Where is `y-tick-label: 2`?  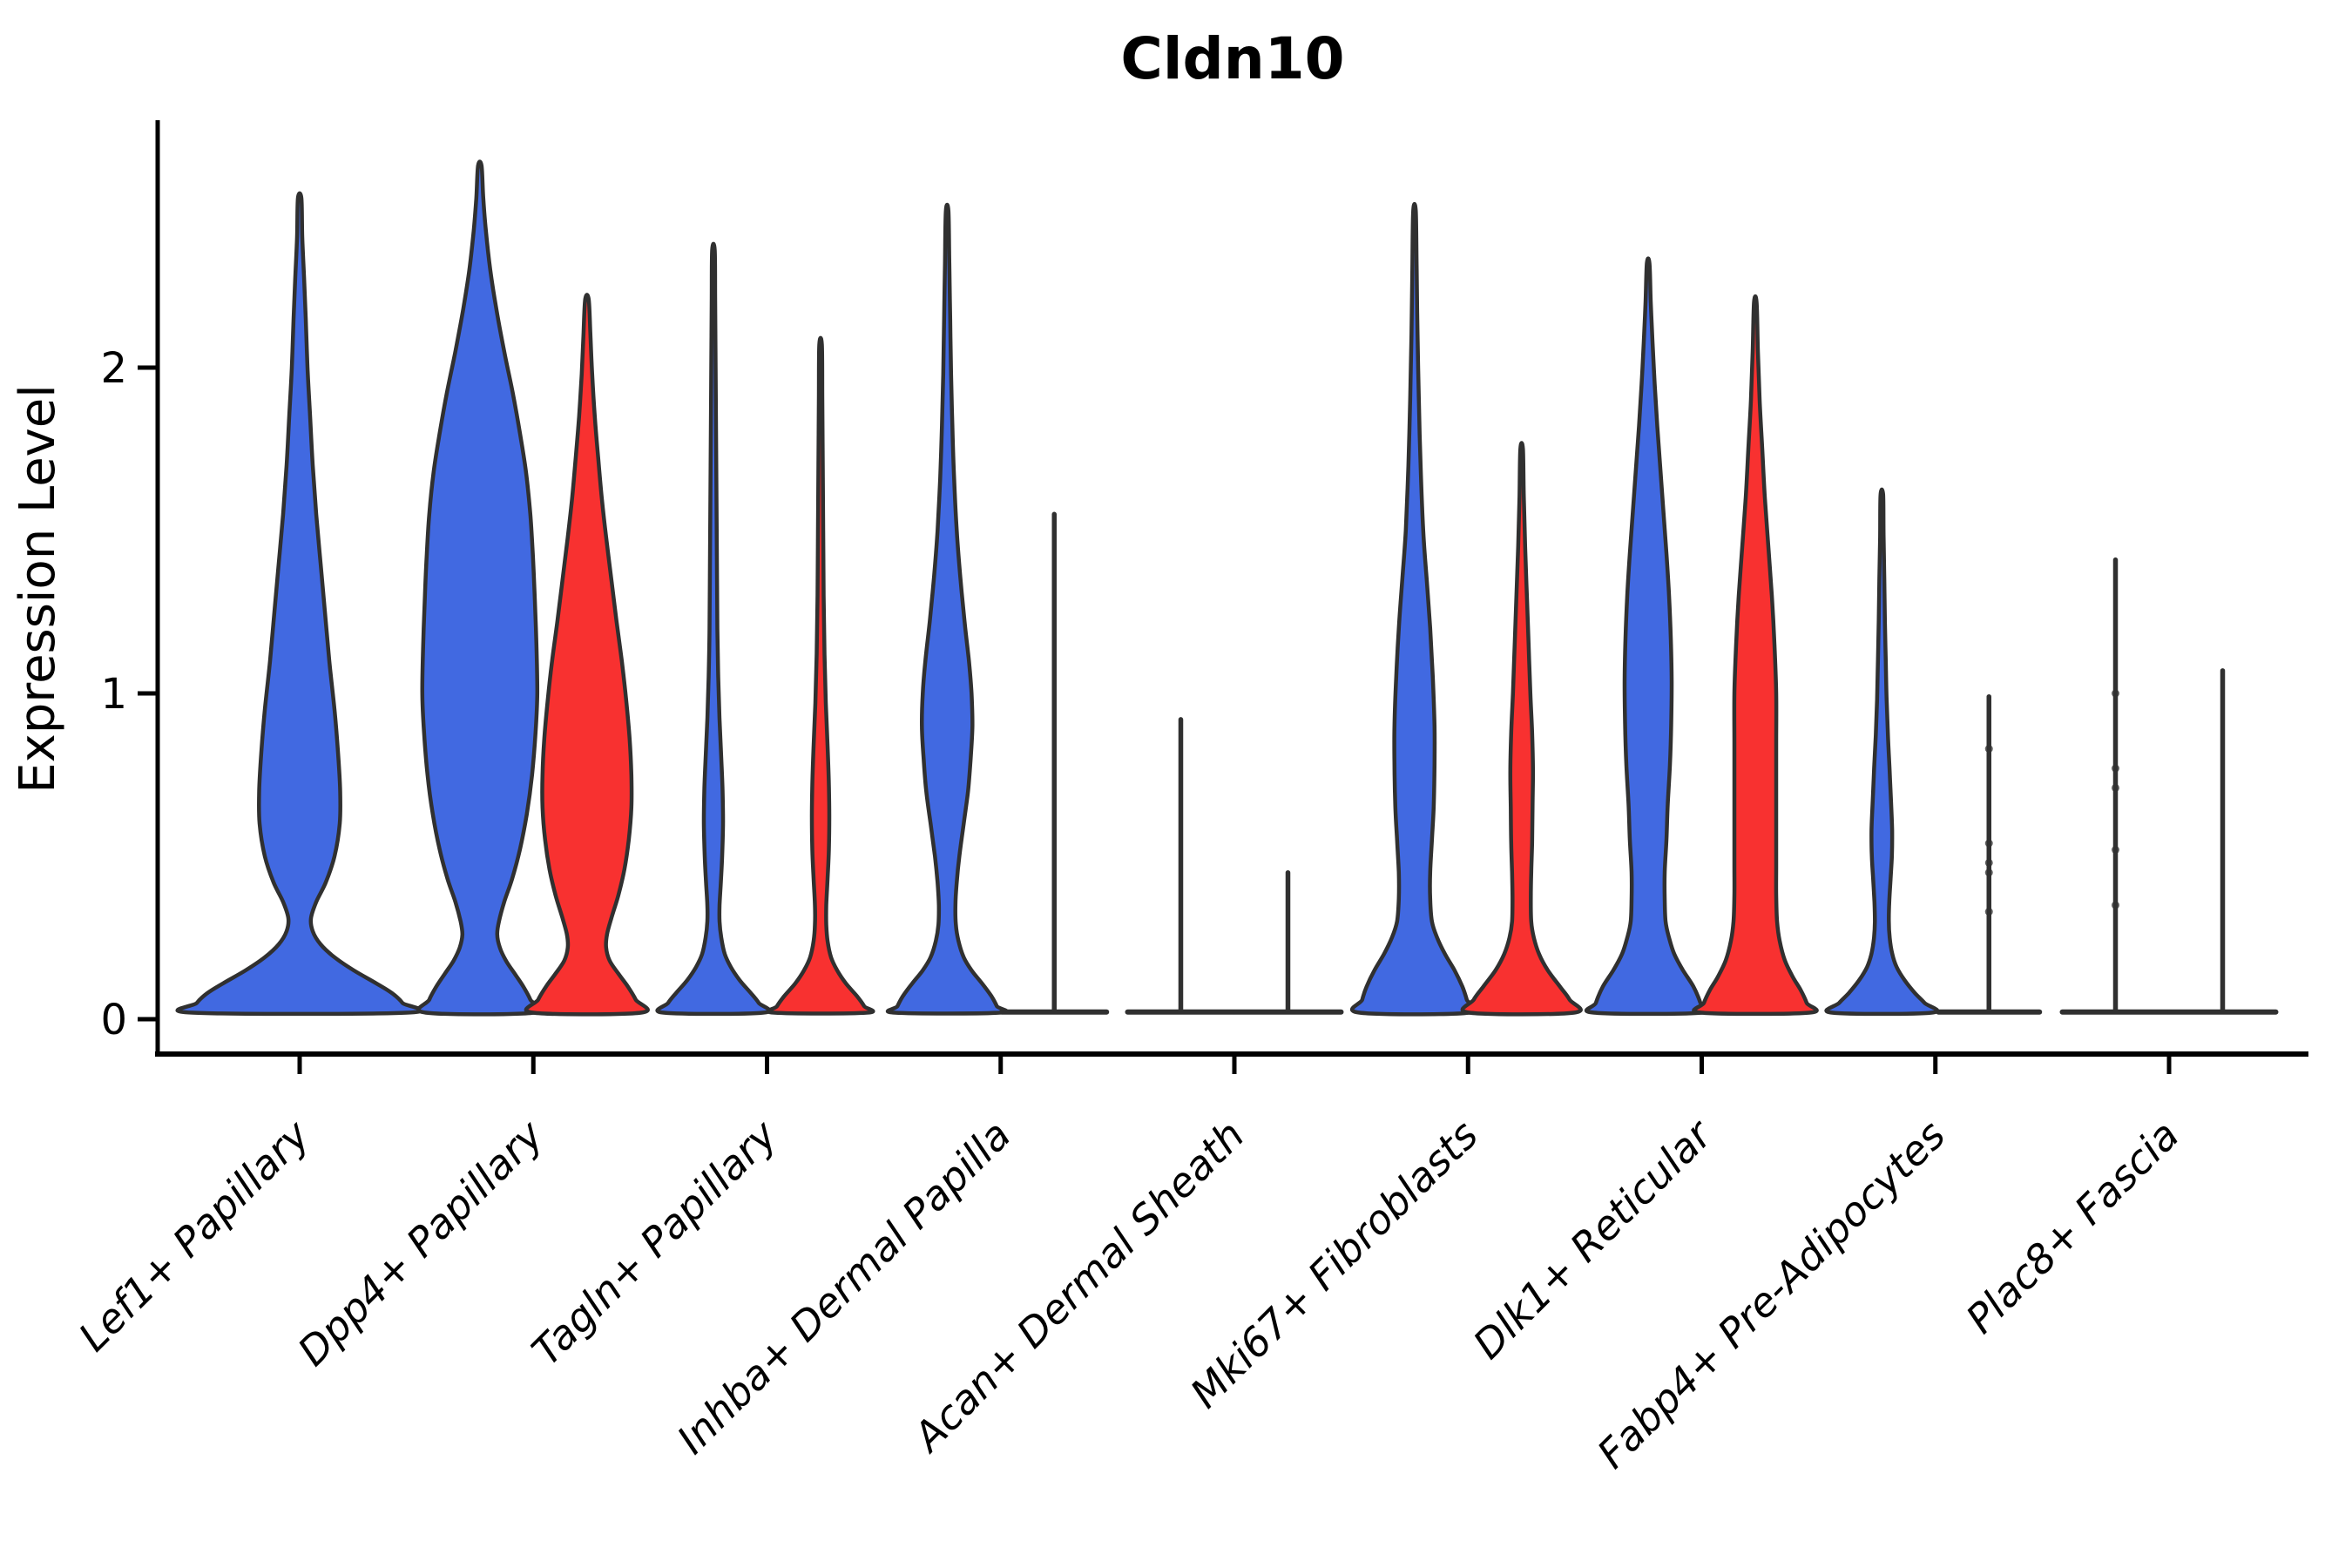
y-tick-label: 2 is located at coordinates (114, 368).